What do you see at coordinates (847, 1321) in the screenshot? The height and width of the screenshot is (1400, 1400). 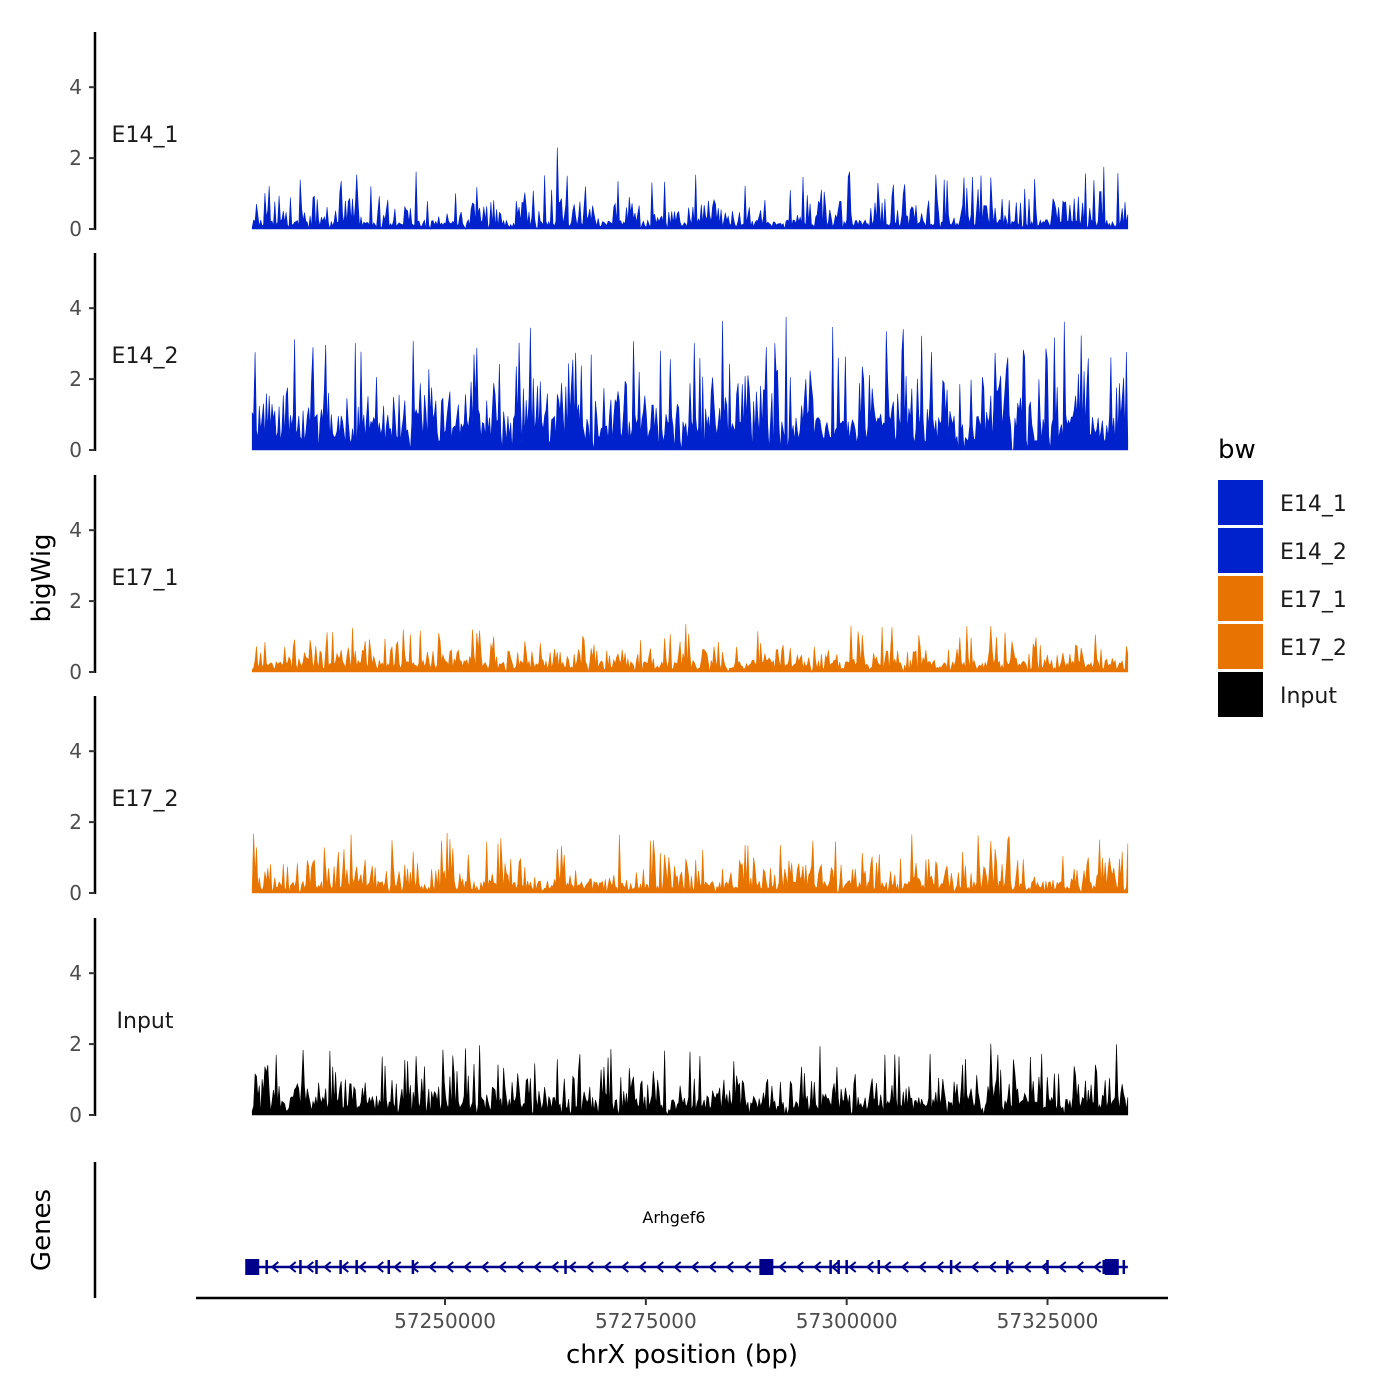 I see `x-tick-label: 57300000` at bounding box center [847, 1321].